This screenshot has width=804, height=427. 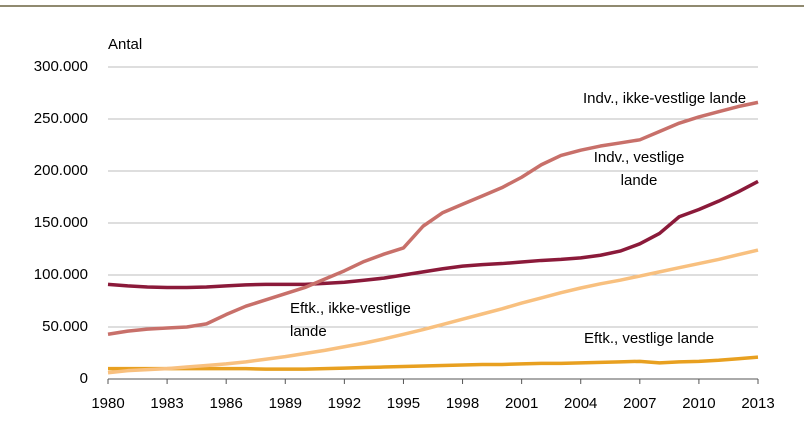 I want to click on x-tick-label: 1989, so click(x=285, y=403).